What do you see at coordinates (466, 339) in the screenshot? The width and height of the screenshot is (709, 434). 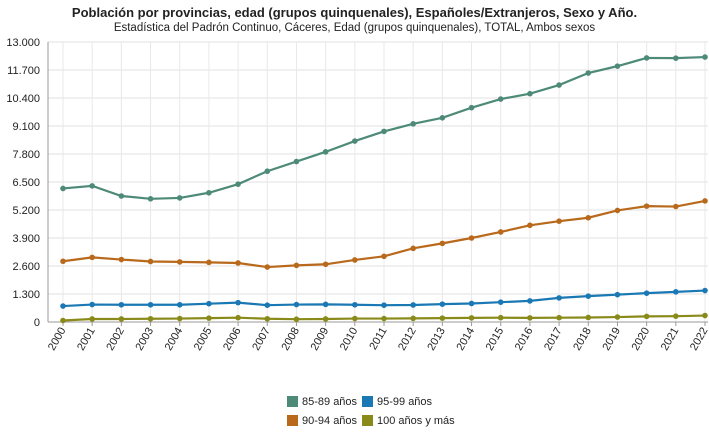 I see `x-tick-label: 2014` at bounding box center [466, 339].